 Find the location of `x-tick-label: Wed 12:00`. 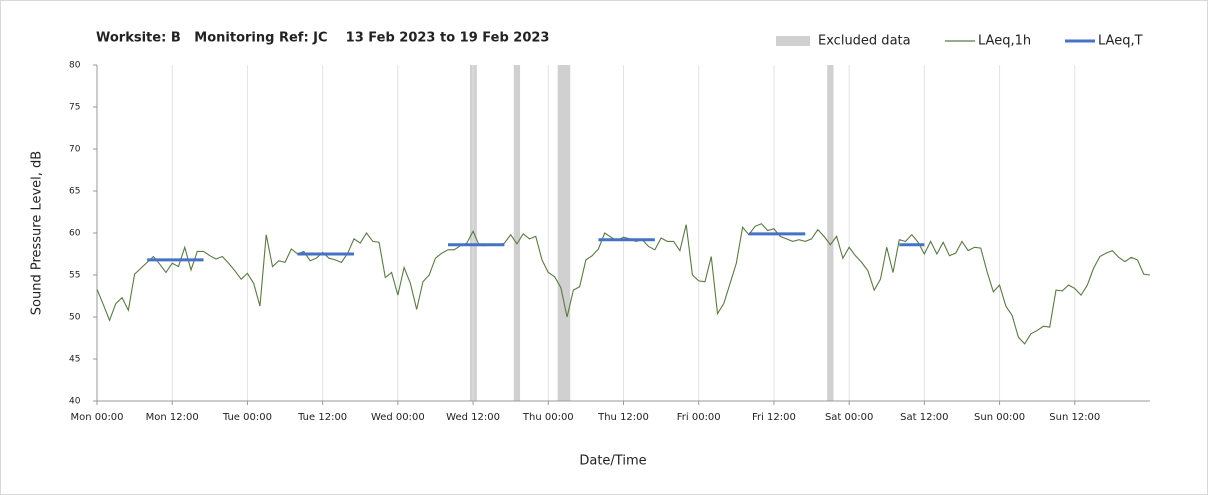

x-tick-label: Wed 12:00 is located at coordinates (473, 417).